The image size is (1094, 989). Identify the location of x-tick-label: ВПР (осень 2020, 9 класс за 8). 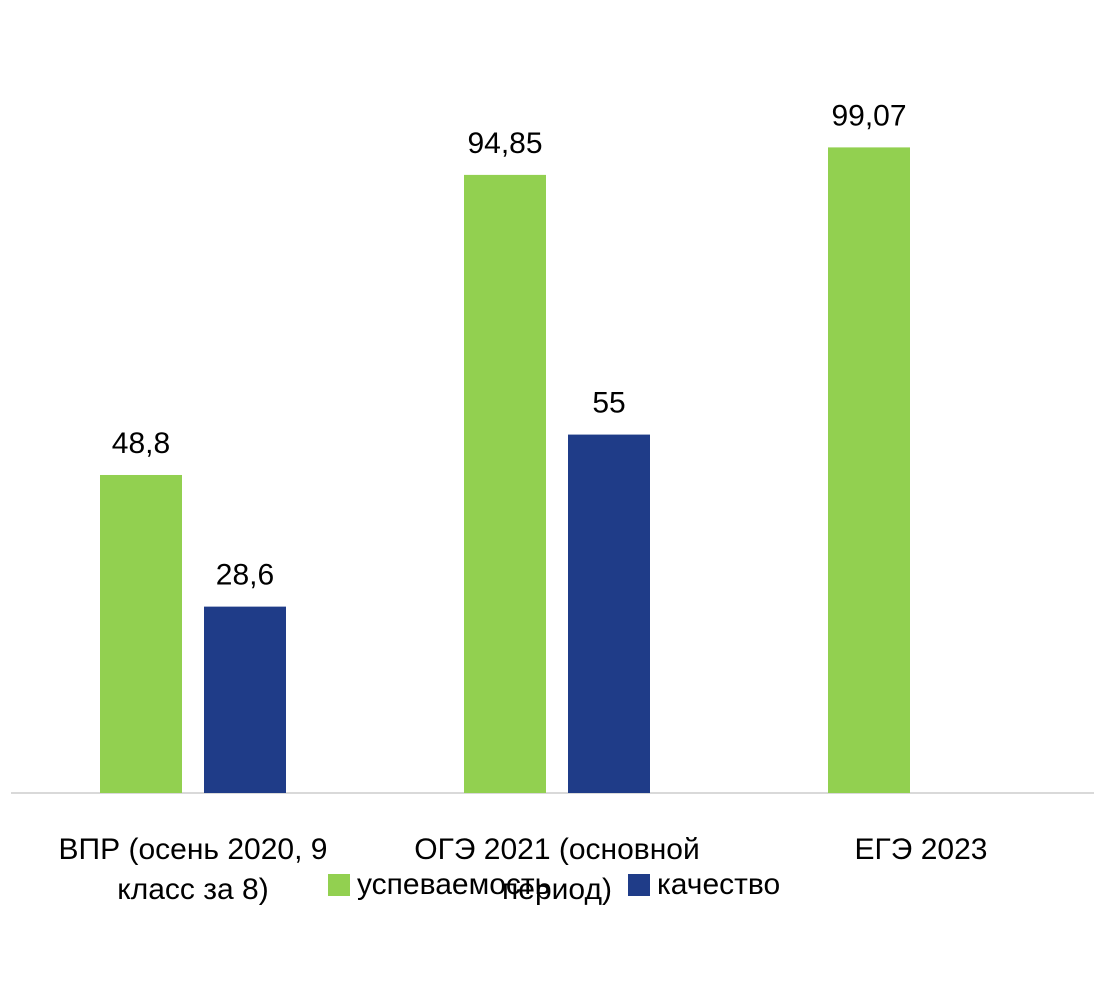
(193, 869).